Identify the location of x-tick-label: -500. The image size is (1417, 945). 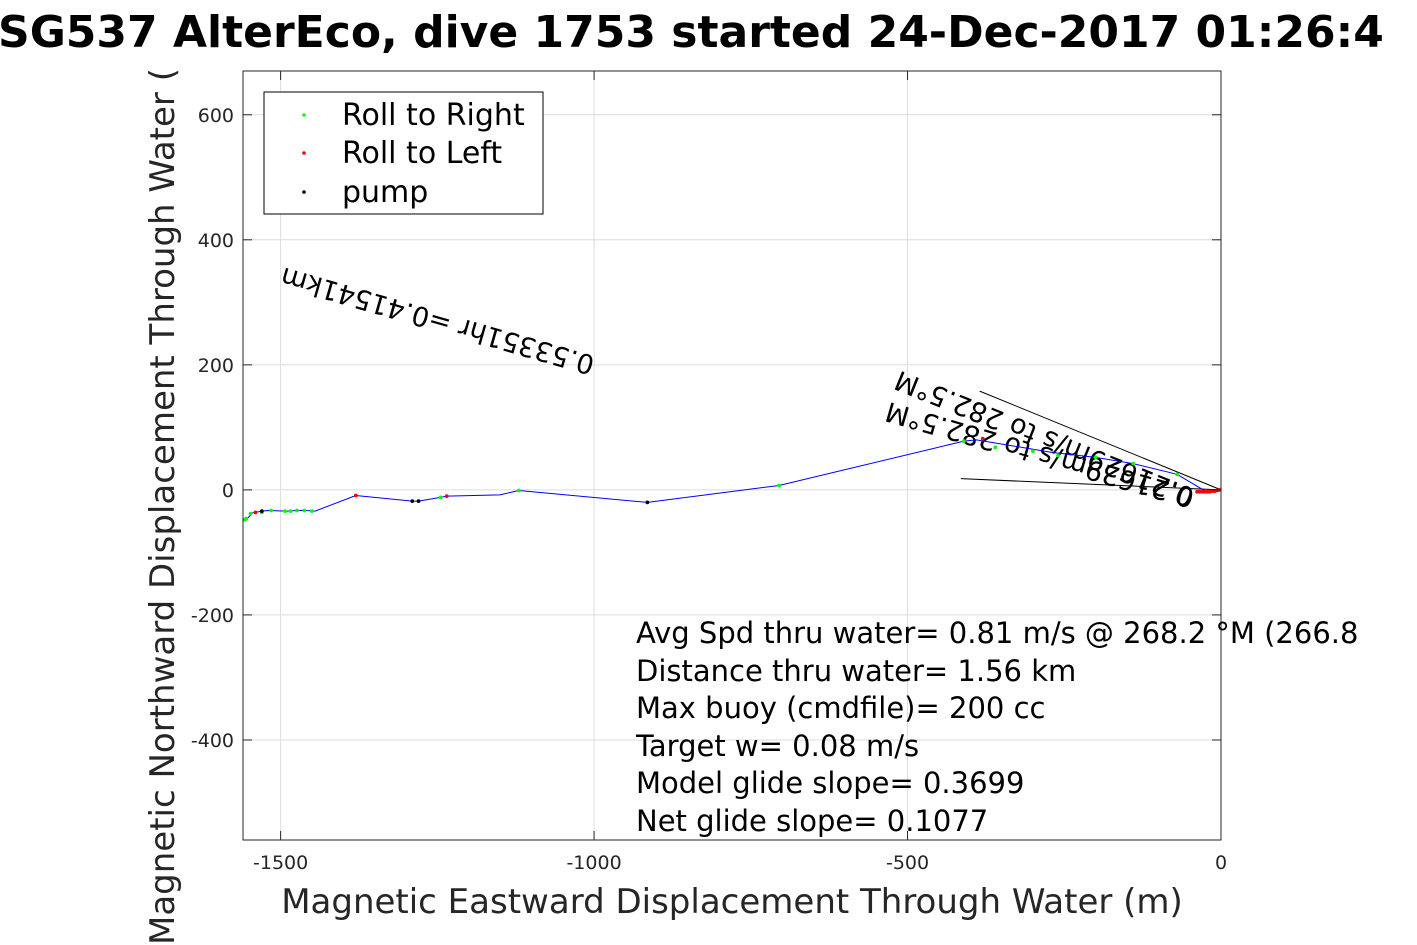
(907, 863).